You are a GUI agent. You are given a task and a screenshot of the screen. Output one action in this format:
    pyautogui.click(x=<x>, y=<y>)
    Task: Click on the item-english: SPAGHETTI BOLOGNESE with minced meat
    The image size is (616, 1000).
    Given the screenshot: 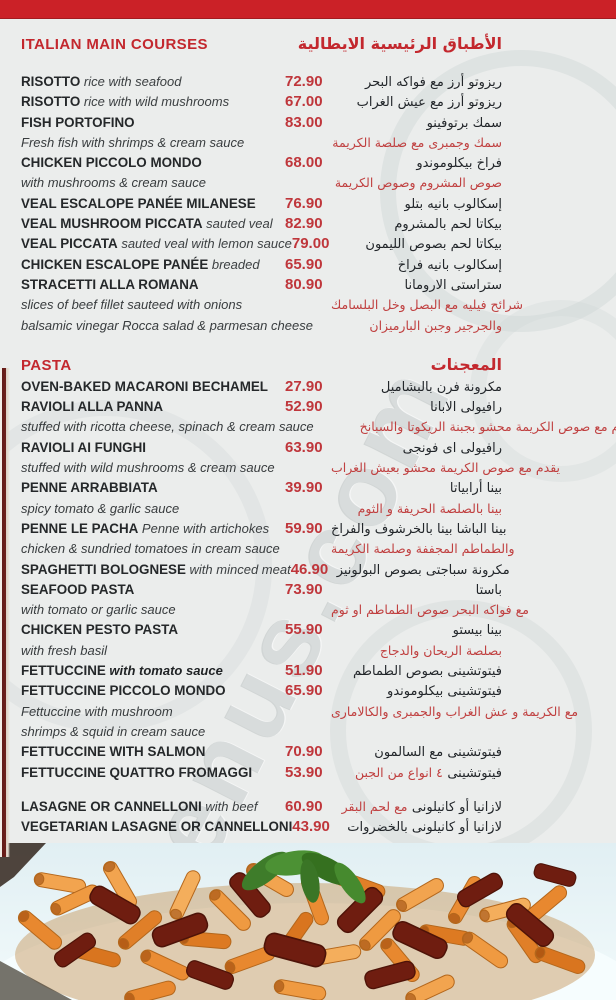 What is the action you would take?
    pyautogui.click(x=156, y=570)
    